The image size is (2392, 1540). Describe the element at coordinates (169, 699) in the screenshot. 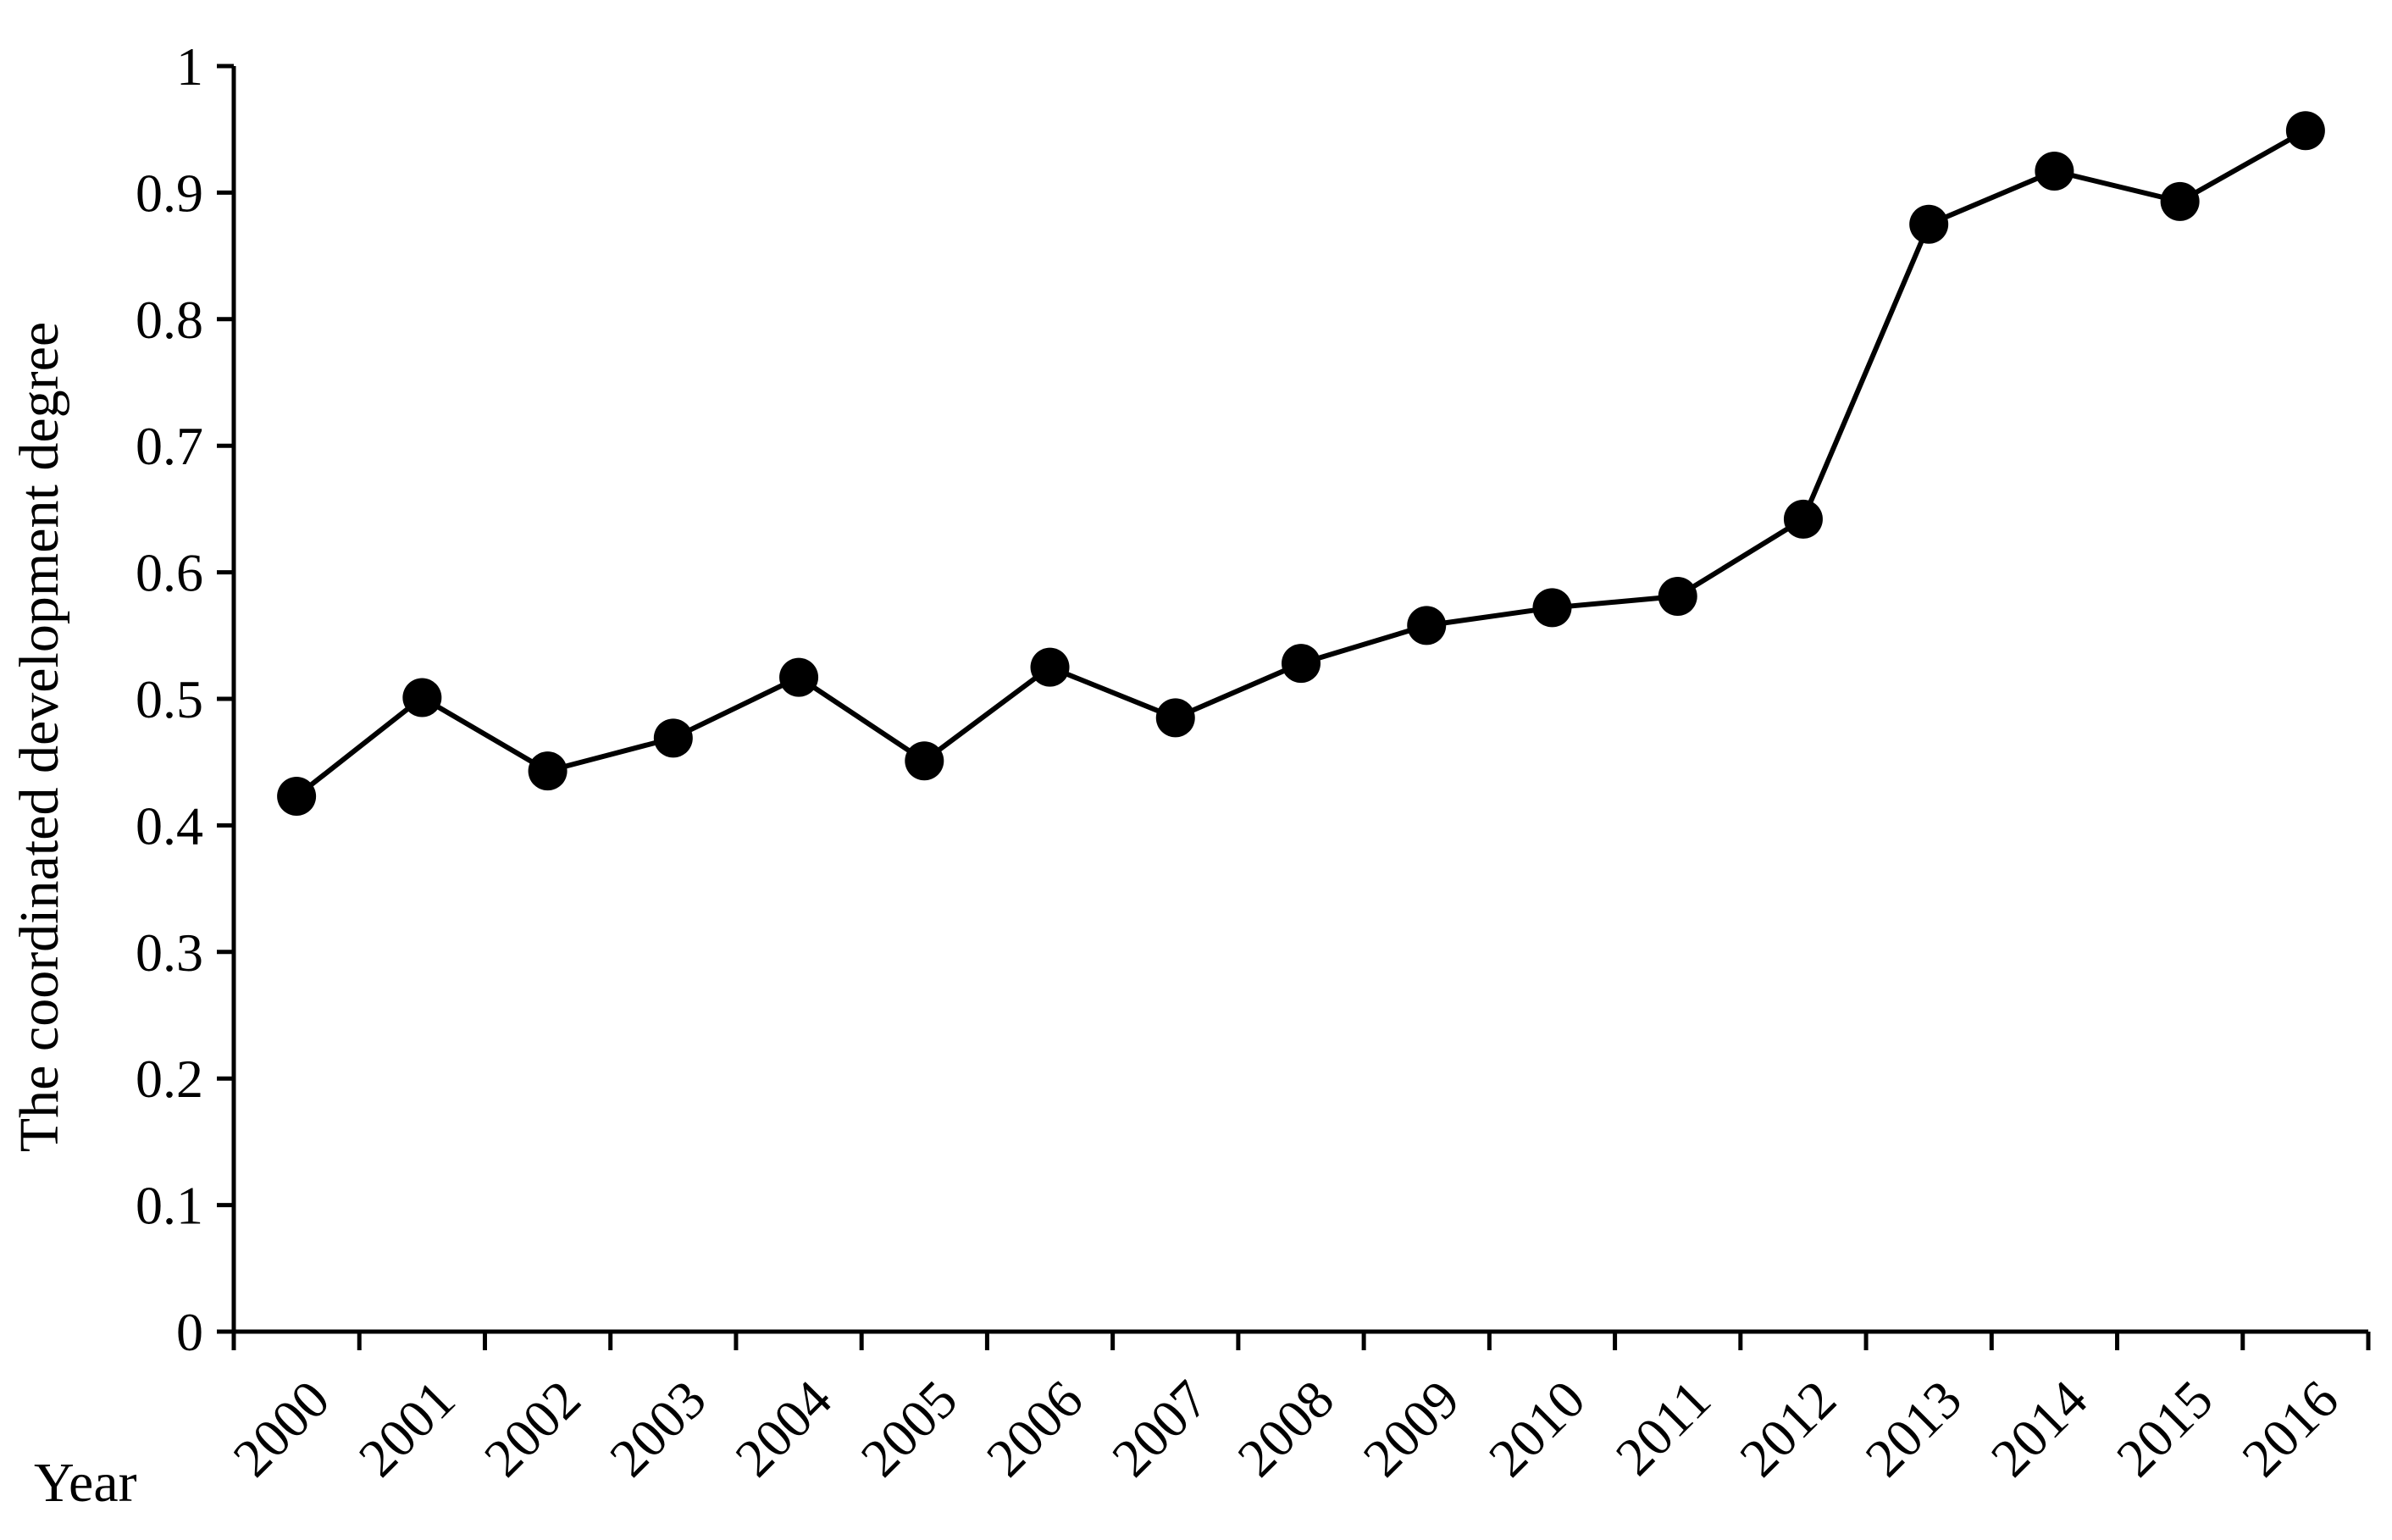

I see `y-tick-label: 0.5` at that location.